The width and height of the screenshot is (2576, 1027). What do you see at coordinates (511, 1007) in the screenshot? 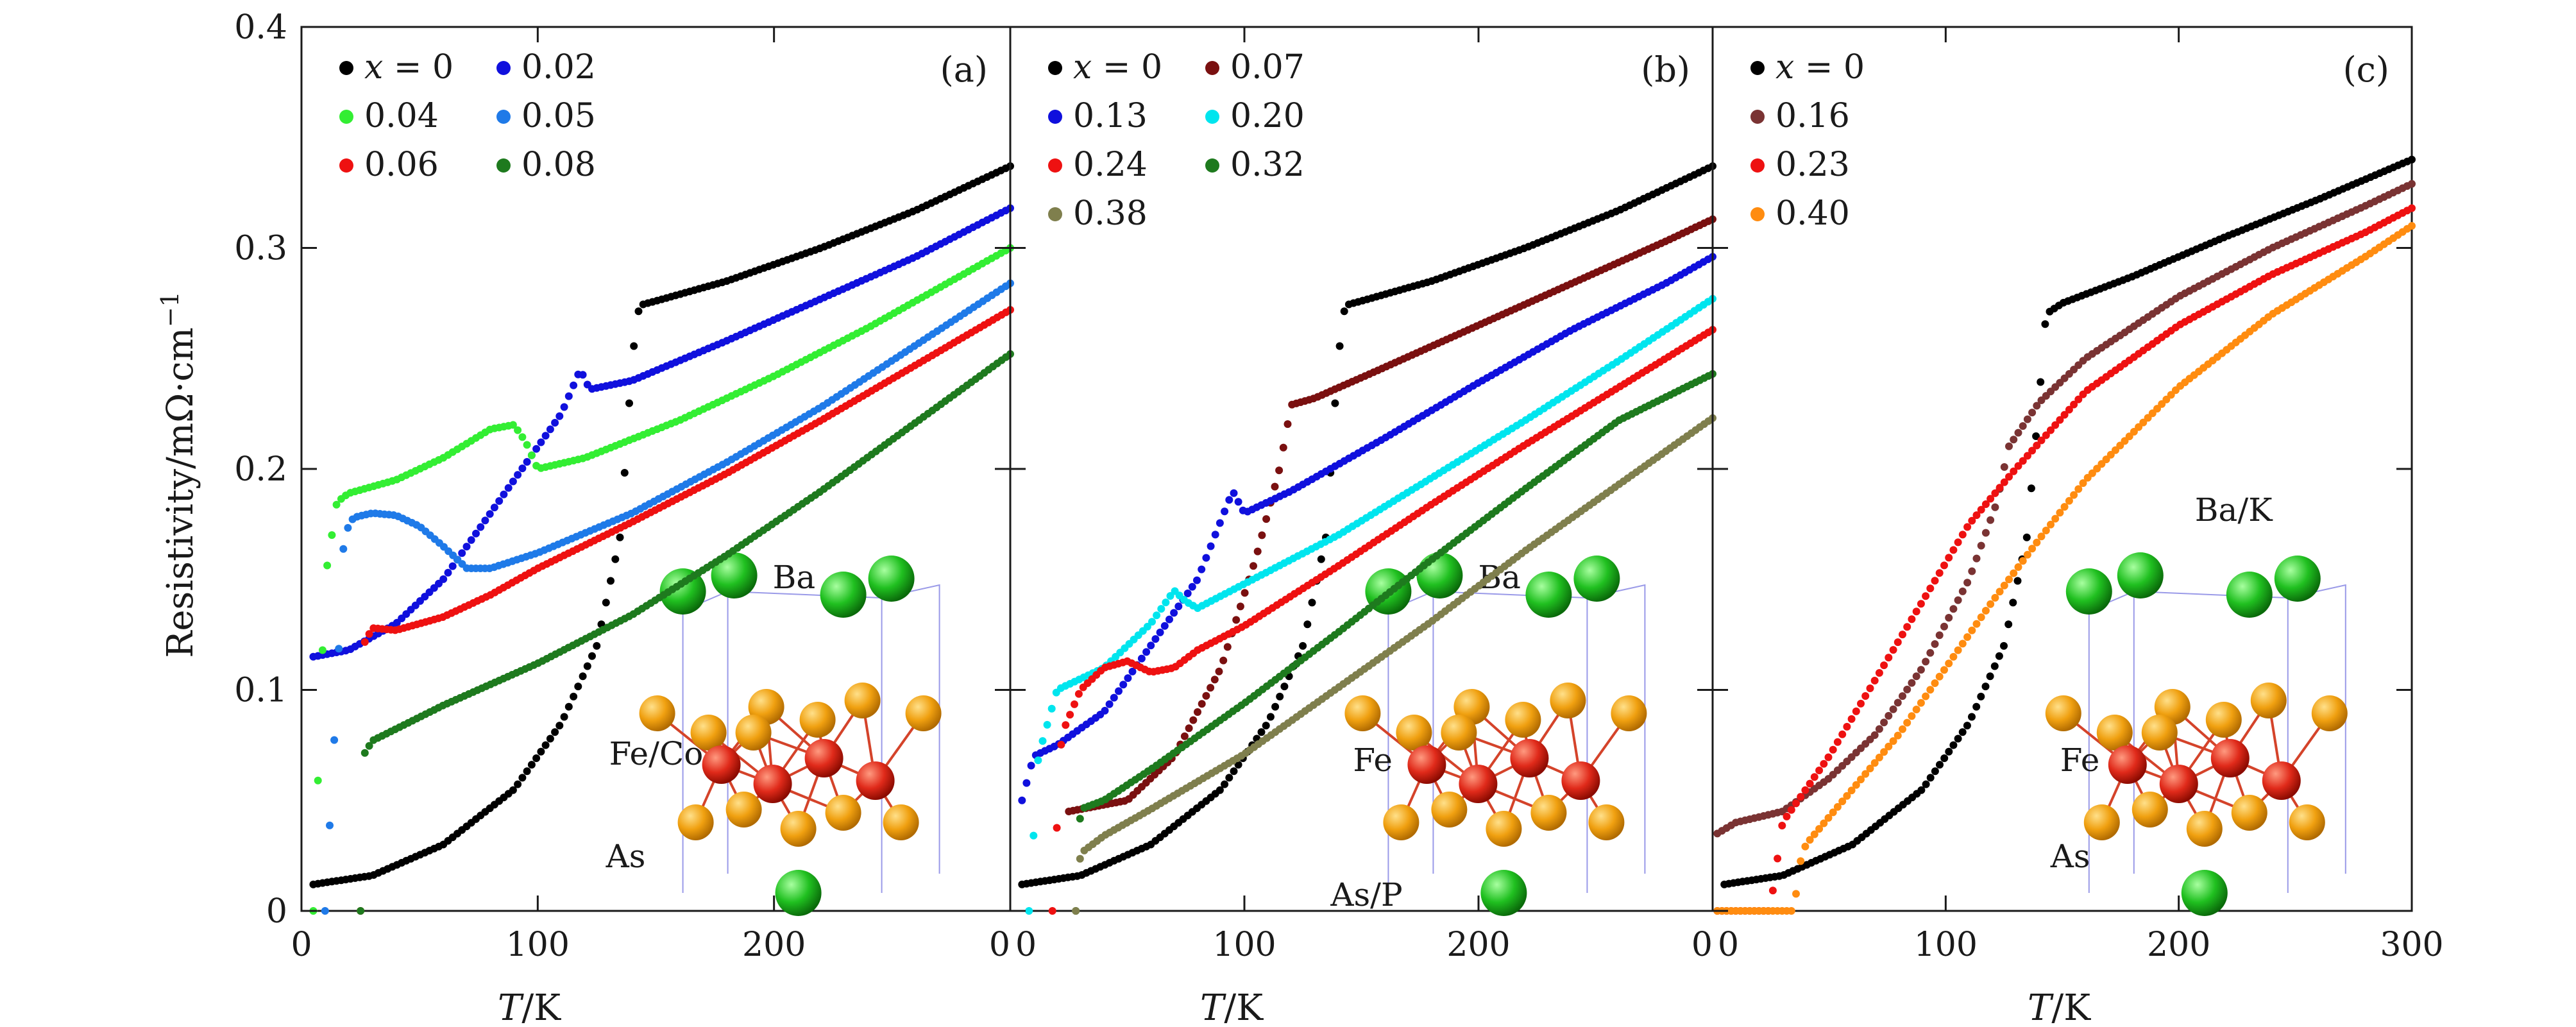
I see `x-axis-title-a-symbol: T` at bounding box center [511, 1007].